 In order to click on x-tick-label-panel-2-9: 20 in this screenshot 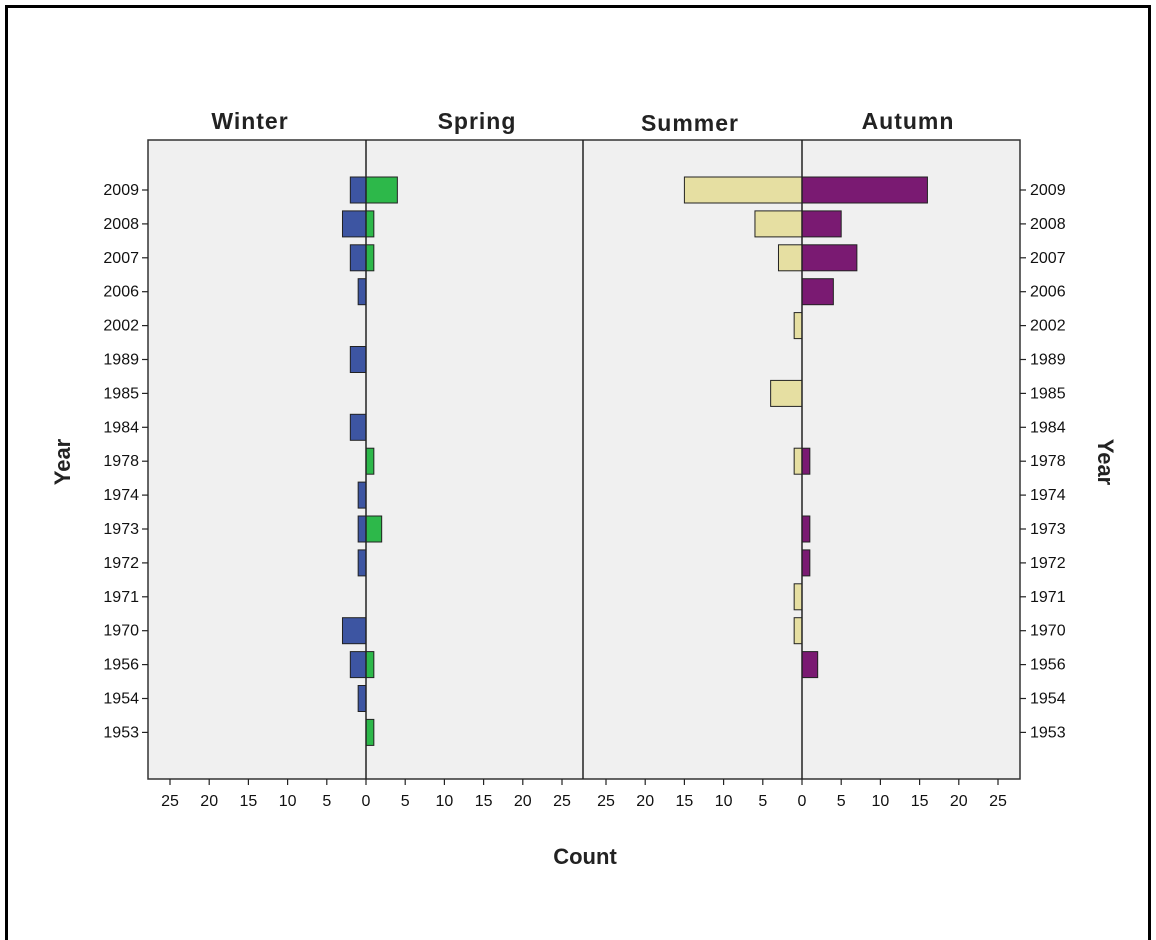, I will do `click(959, 801)`.